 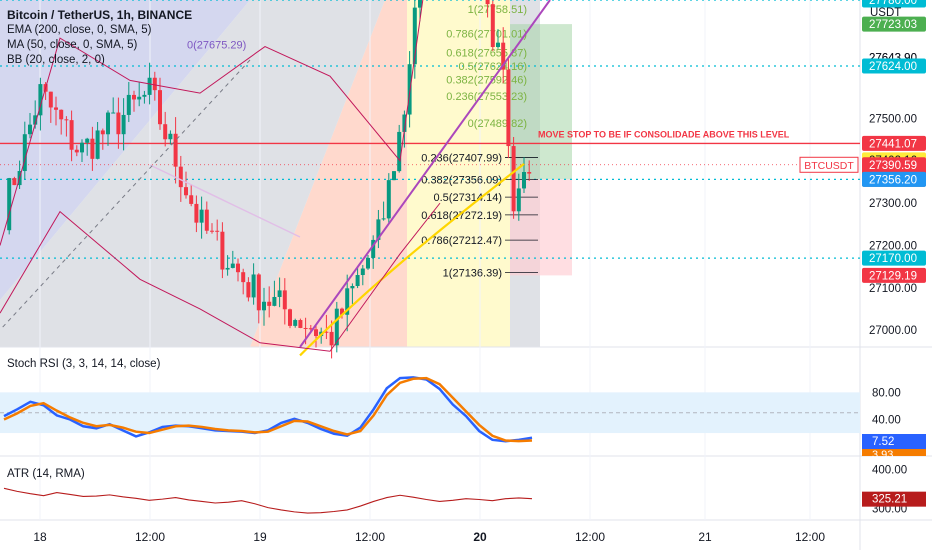 What do you see at coordinates (497, 124) in the screenshot?
I see `fib-upper-label: 0(27489.82)` at bounding box center [497, 124].